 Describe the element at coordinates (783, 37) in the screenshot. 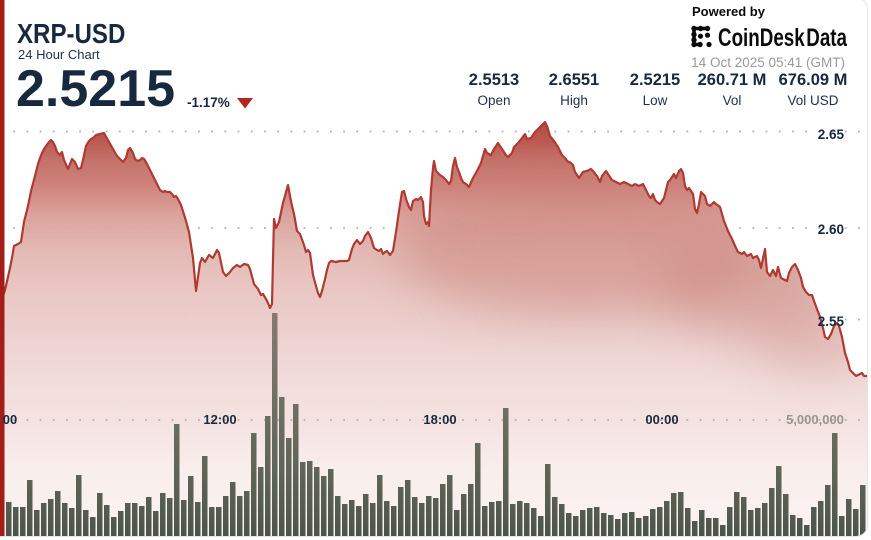

I see `svg-text: CoinDesk Data` at that location.